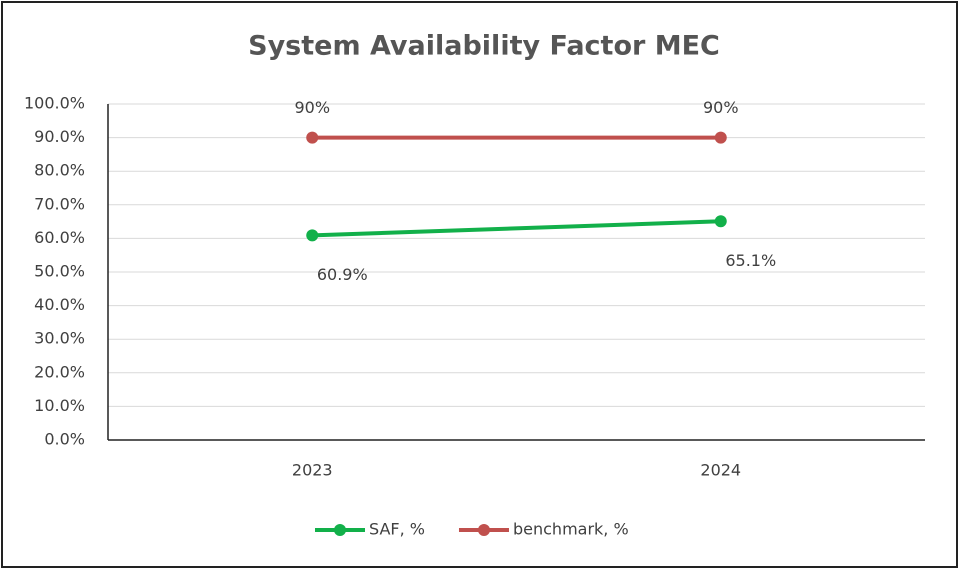  I want to click on x-tick-label: 2024, so click(720, 470).